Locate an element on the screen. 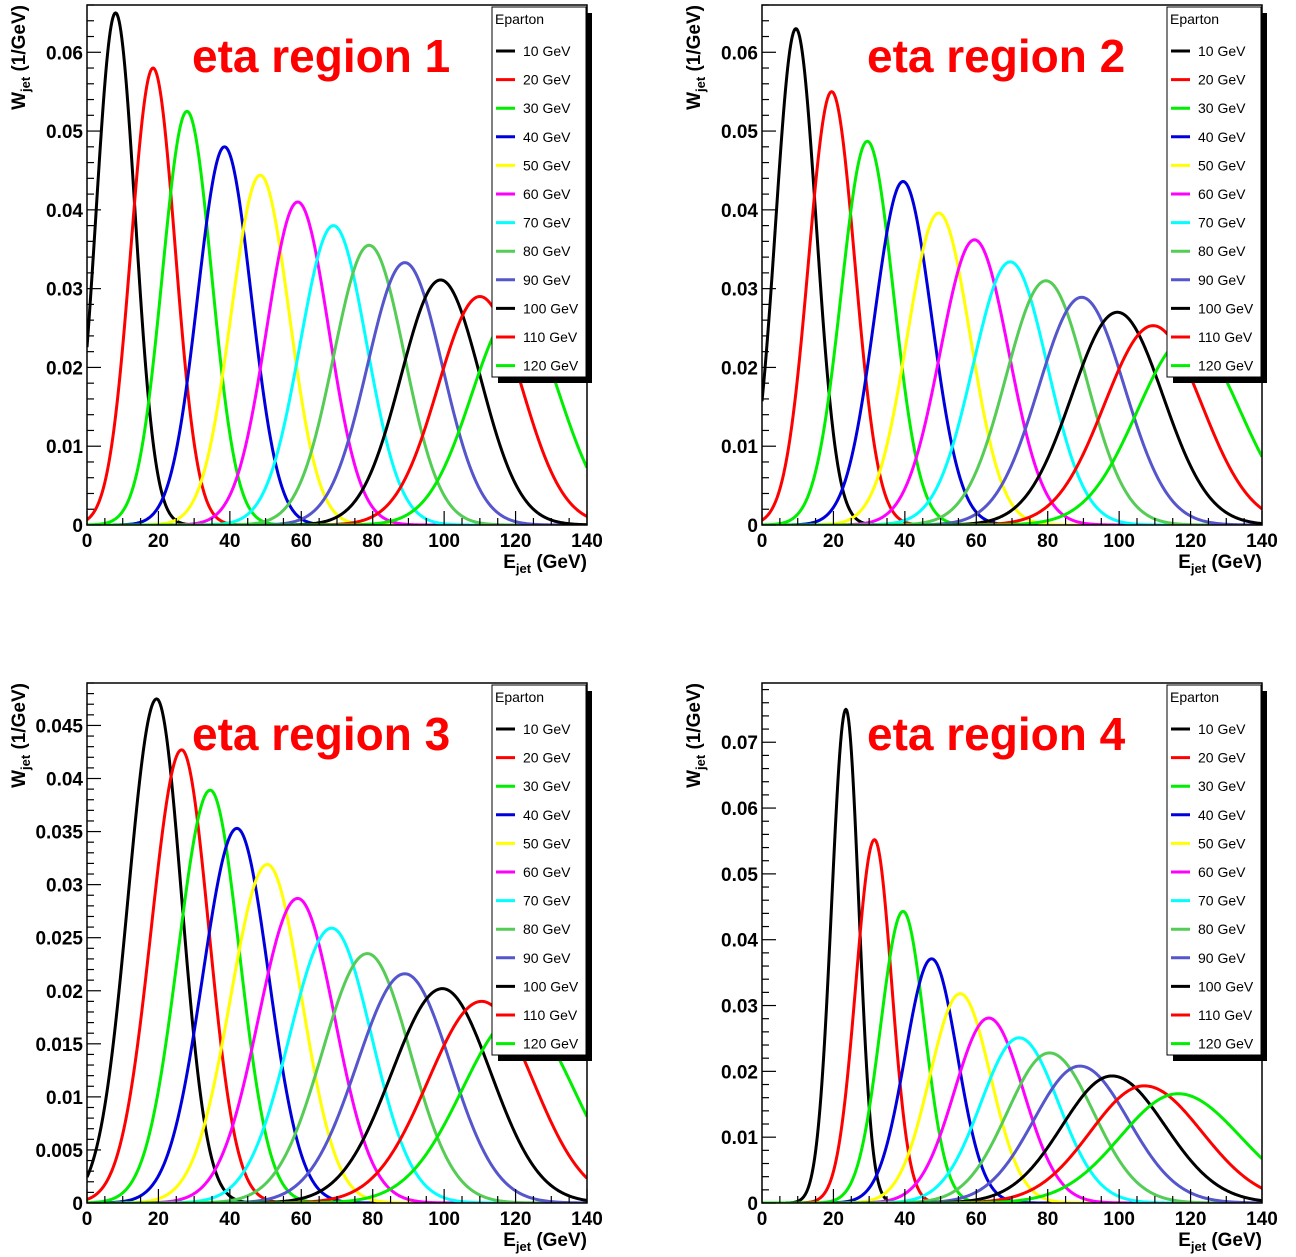 The height and width of the screenshot is (1257, 1296). y-tick-label: 0.02 is located at coordinates (64, 368).